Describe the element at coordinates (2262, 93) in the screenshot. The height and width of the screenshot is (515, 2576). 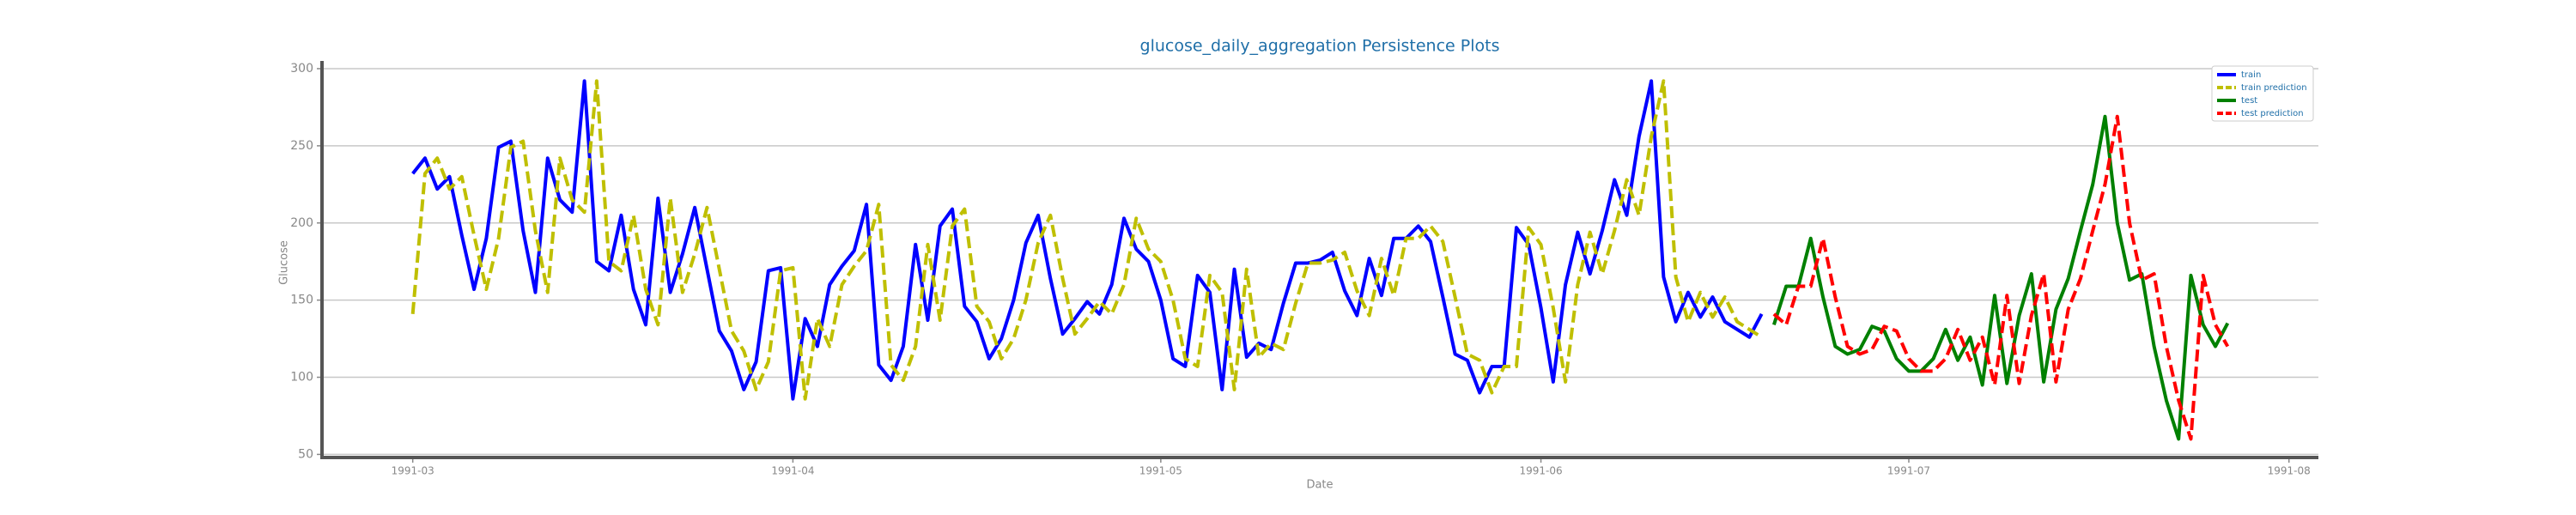
I see `legend-box` at that location.